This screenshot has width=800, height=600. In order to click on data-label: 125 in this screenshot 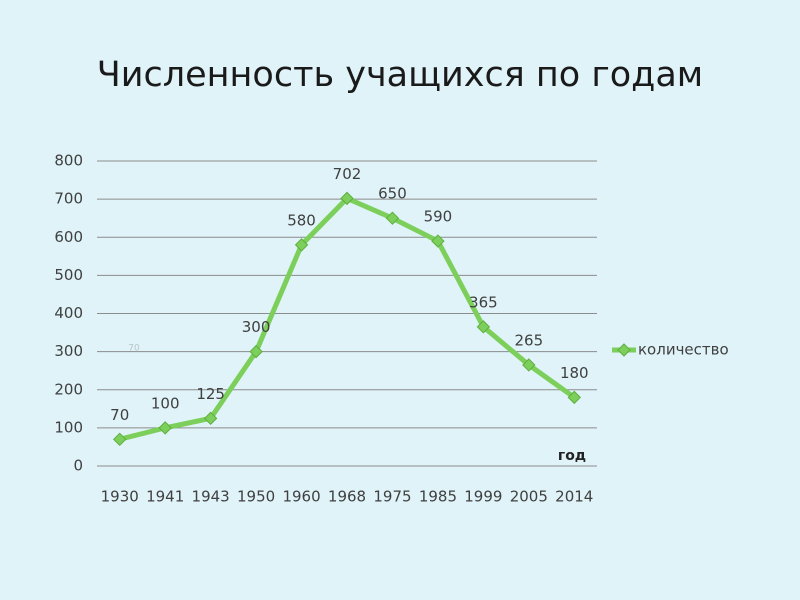, I will do `click(210, 394)`.